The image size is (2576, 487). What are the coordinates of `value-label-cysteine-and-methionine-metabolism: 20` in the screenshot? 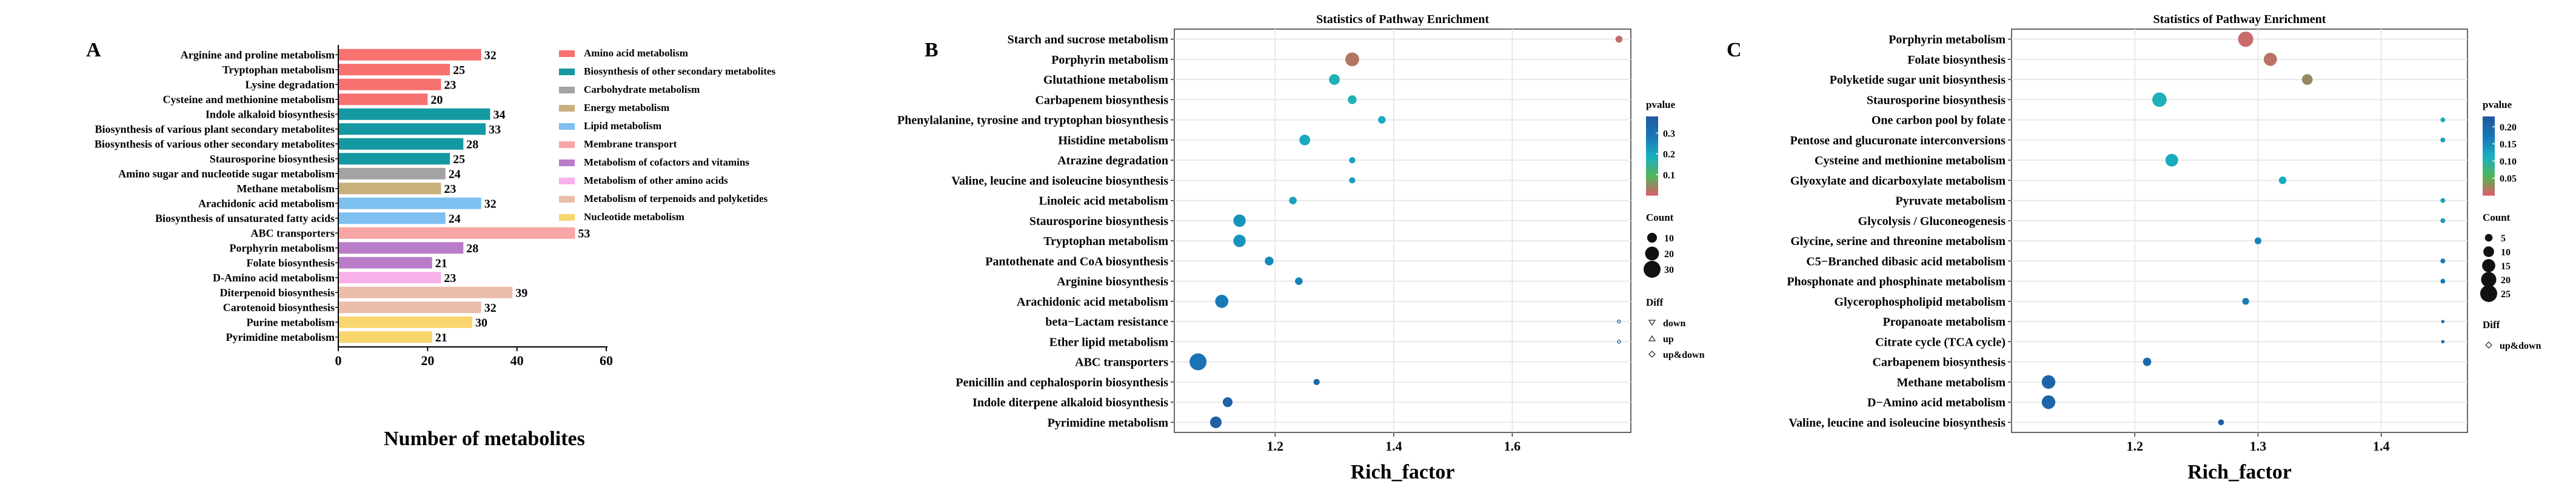 It's located at (436, 100).